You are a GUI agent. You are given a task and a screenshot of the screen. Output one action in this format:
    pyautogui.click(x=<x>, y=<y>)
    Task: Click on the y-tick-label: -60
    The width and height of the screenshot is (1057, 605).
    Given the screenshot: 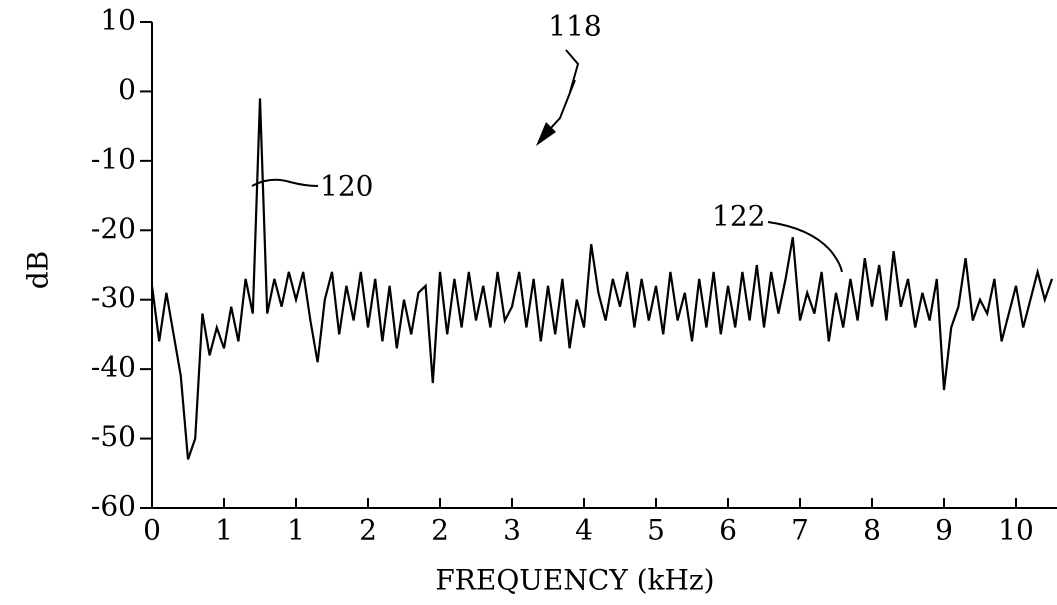 What is the action you would take?
    pyautogui.click(x=113, y=506)
    